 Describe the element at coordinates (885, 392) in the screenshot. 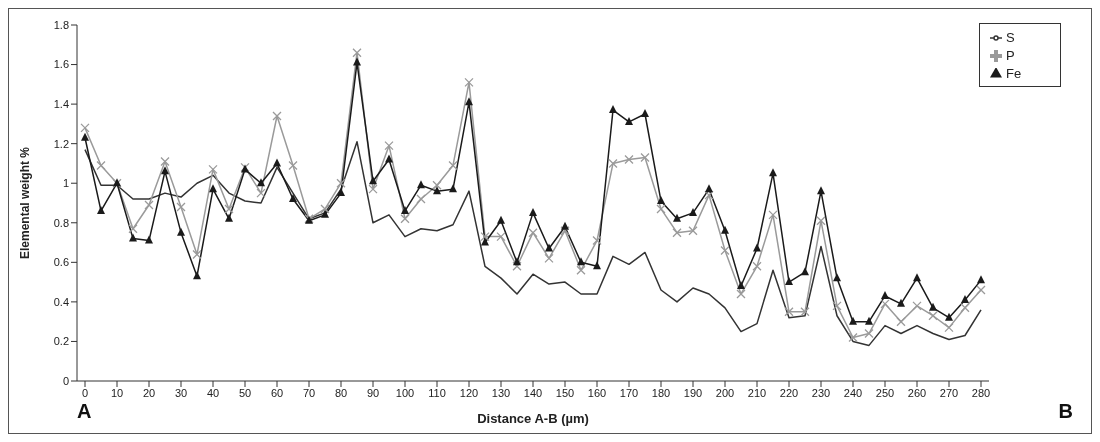

I see `x-tick-label: 250` at that location.